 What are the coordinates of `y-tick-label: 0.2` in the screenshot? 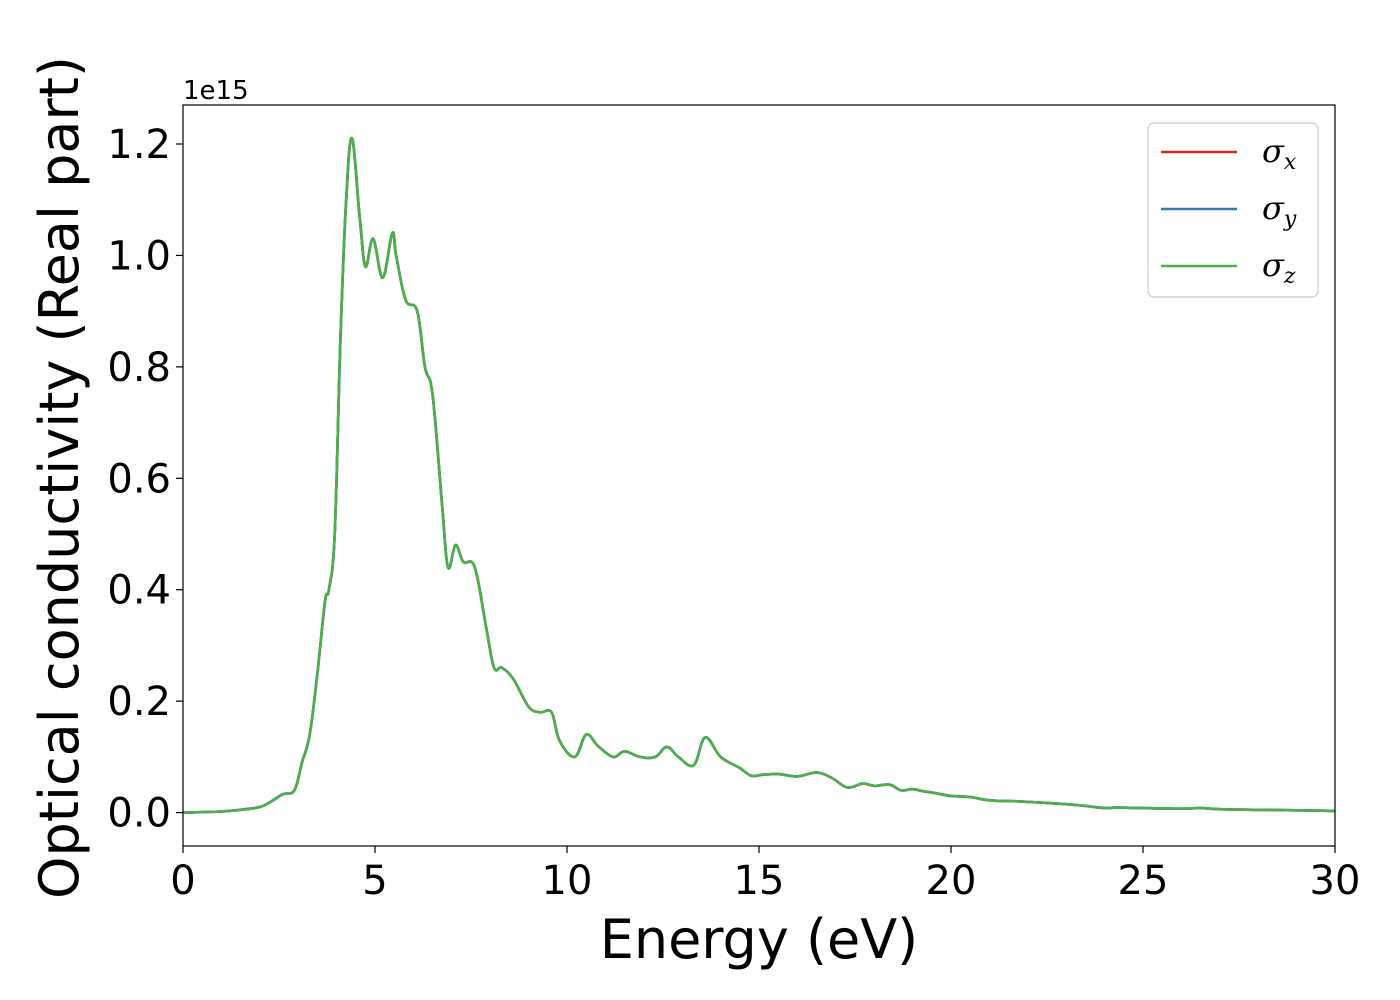 It's located at (139, 702).